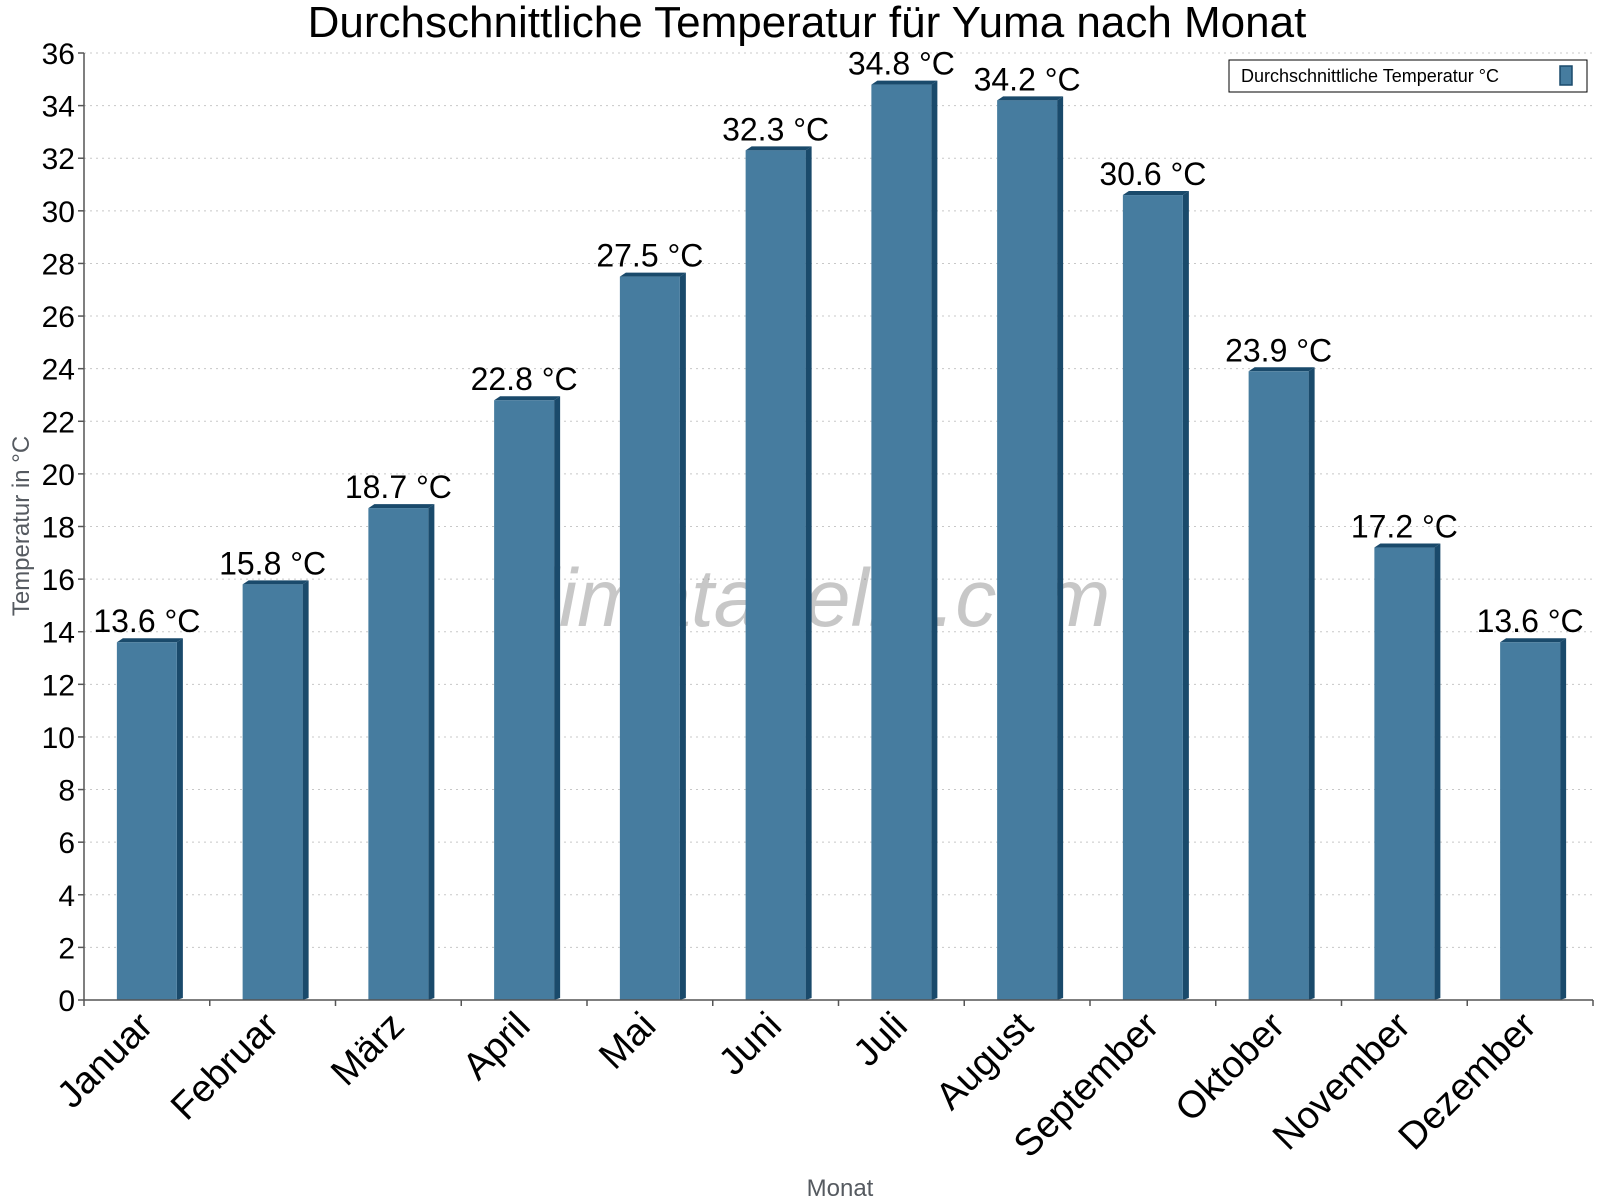 This screenshot has width=1600, height=1200. What do you see at coordinates (367, 1049) in the screenshot?
I see `x-tick-label: März` at bounding box center [367, 1049].